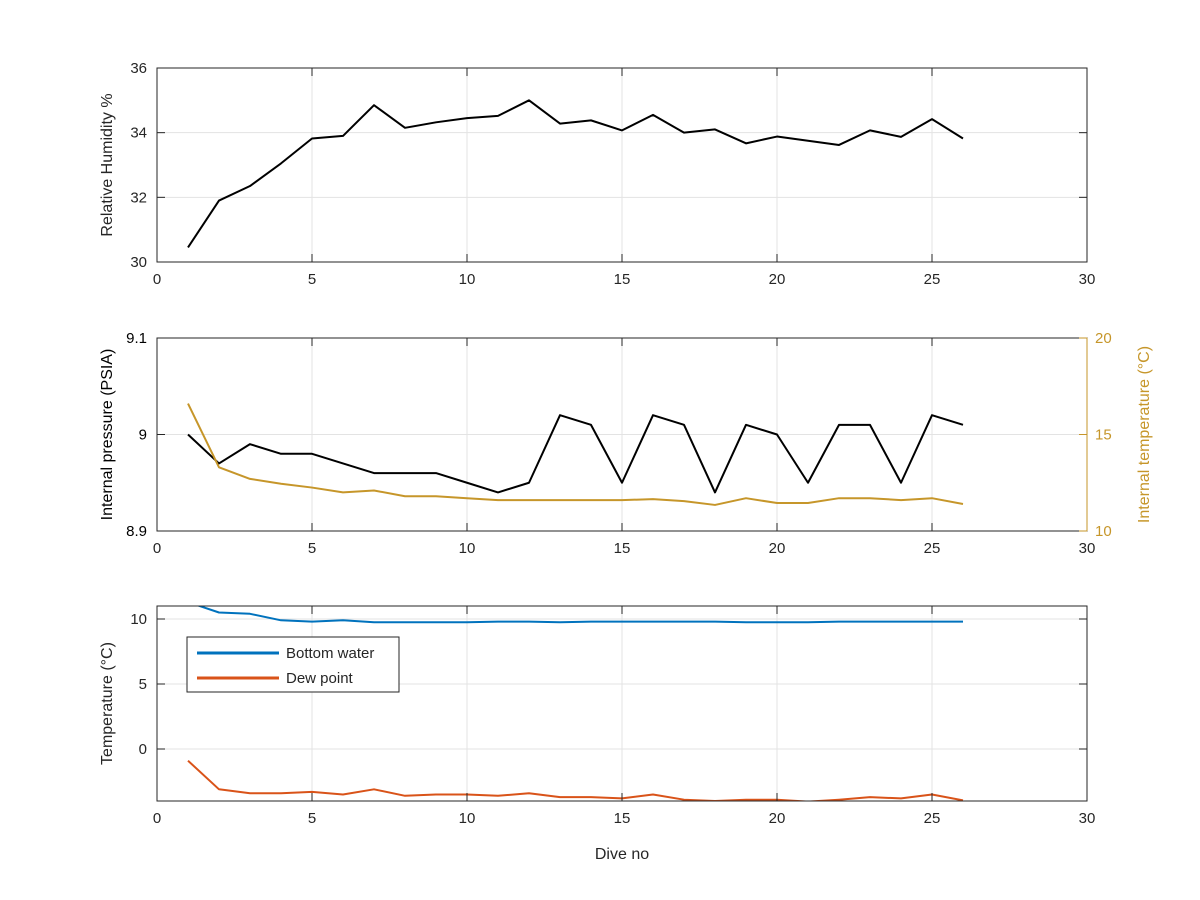 This screenshot has width=1200, height=900. What do you see at coordinates (622, 854) in the screenshot?
I see `x-axis-label: Dive no` at bounding box center [622, 854].